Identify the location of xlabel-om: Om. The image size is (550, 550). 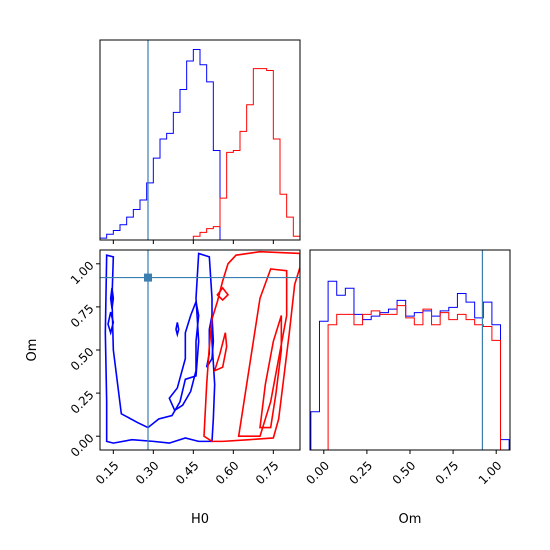
(410, 519).